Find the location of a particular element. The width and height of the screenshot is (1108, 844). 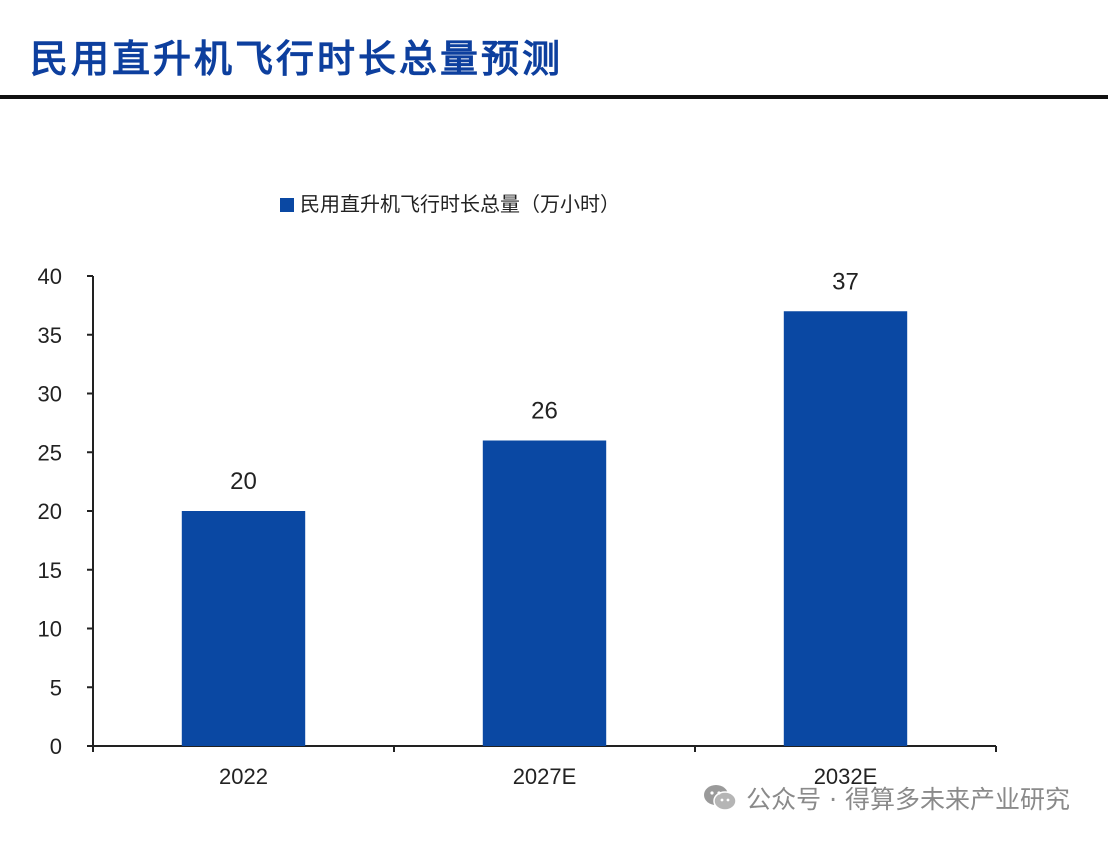

legend-label: 民用直升机飞行时长总量（万小时） is located at coordinates (460, 204).